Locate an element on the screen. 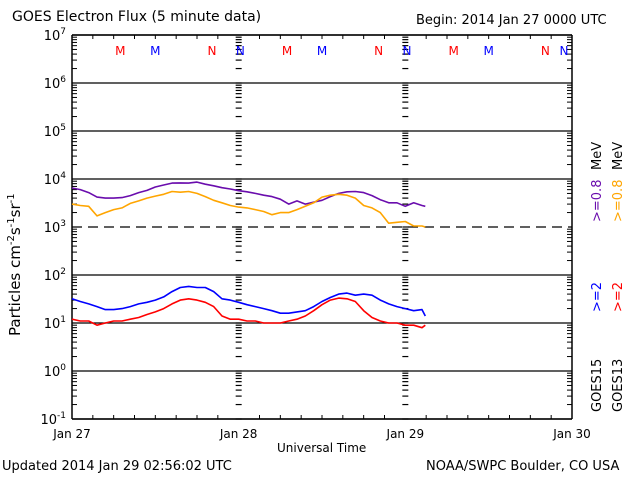  y-tick-label: 10³ is located at coordinates (55, 227).